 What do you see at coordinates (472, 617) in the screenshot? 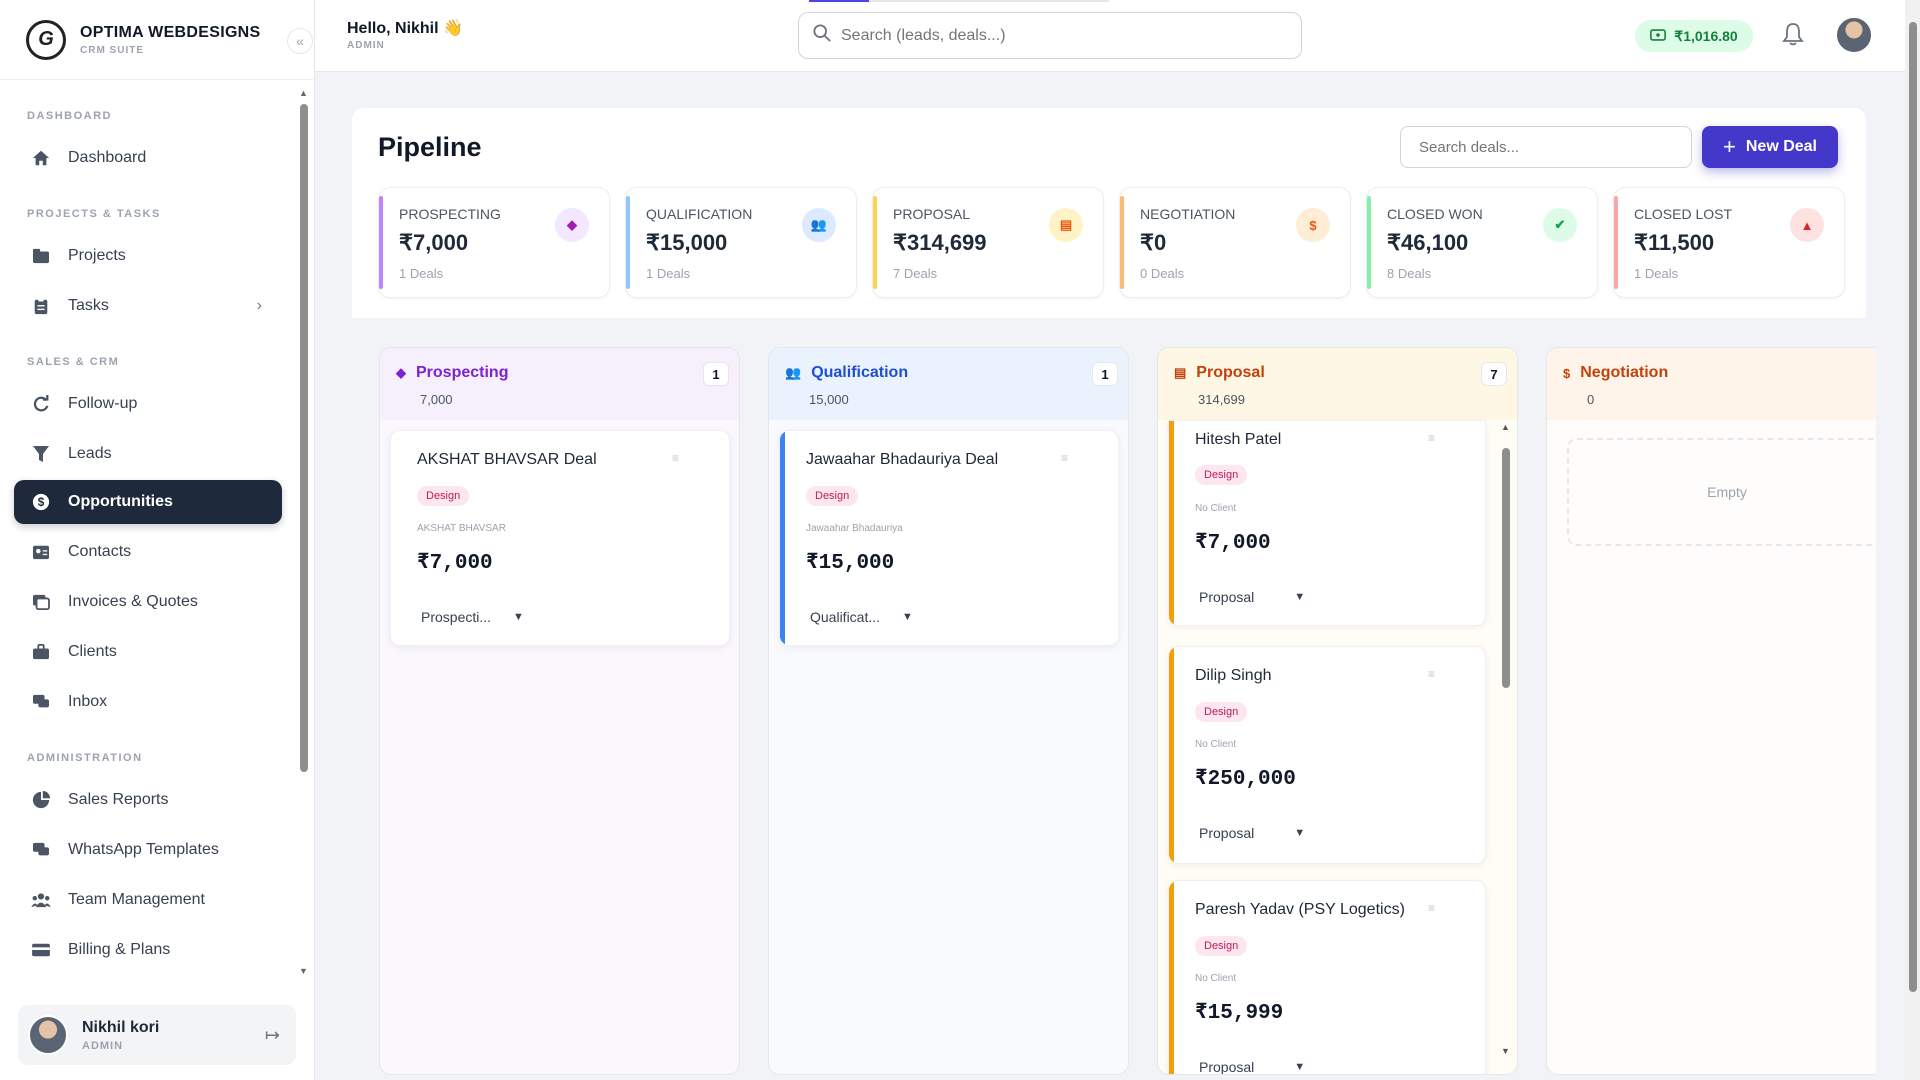
I see `stage-select: Prospecti... ▼` at bounding box center [472, 617].